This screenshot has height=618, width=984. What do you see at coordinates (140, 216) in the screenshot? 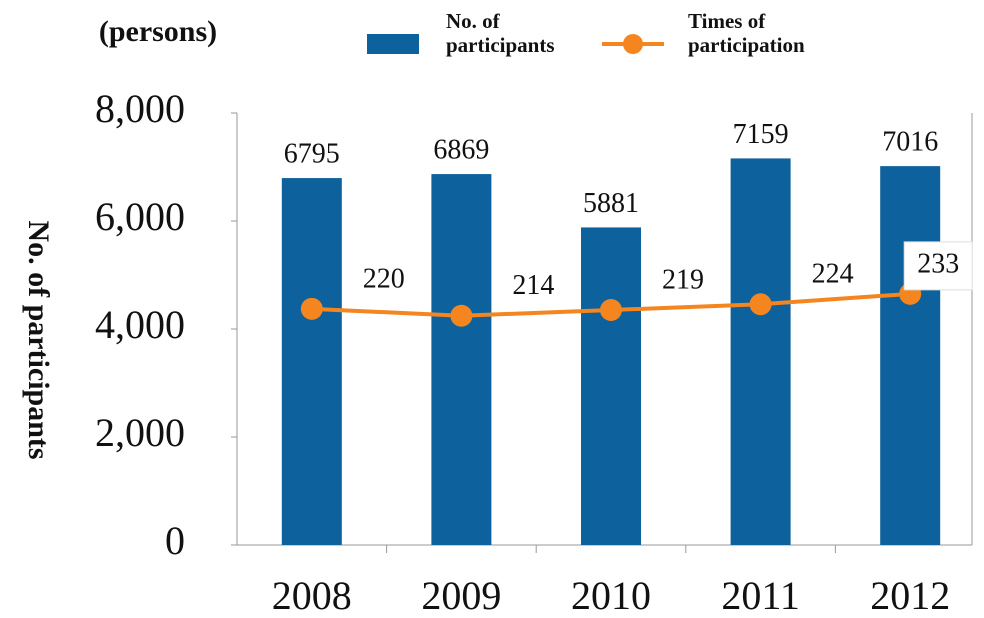
I see `y-tick-label: 6,000` at bounding box center [140, 216].